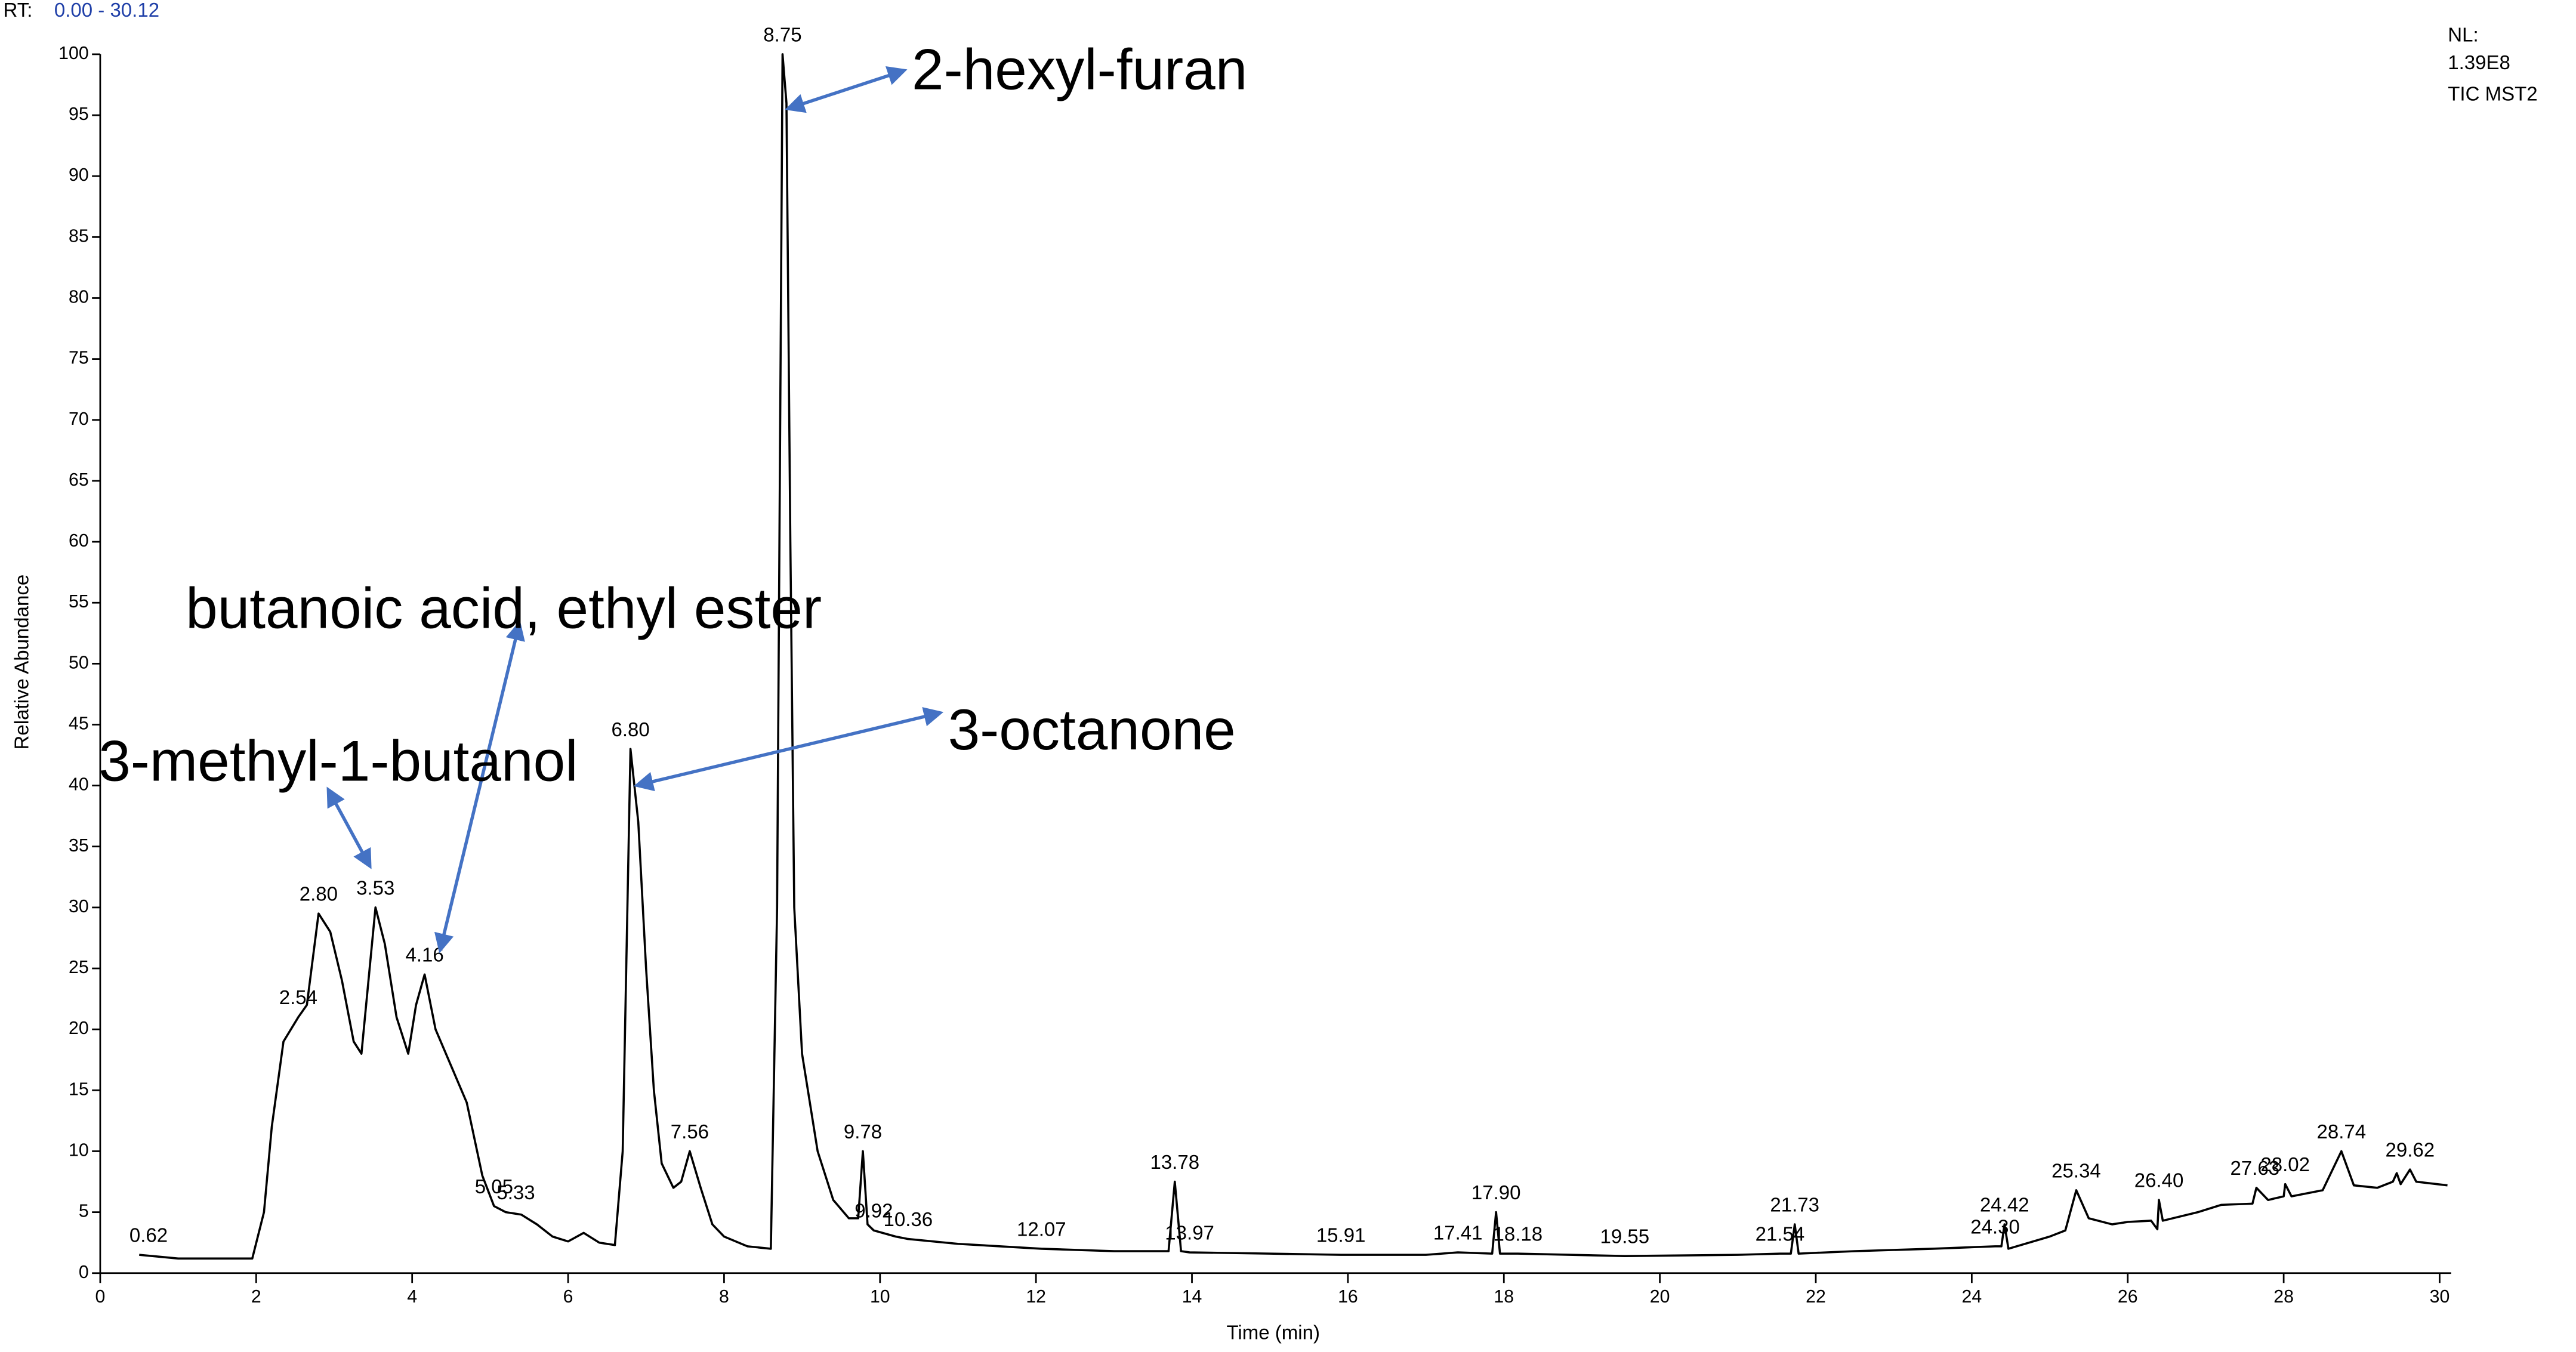 This screenshot has height=1352, width=2576. I want to click on peak-label: 3.53, so click(375, 887).